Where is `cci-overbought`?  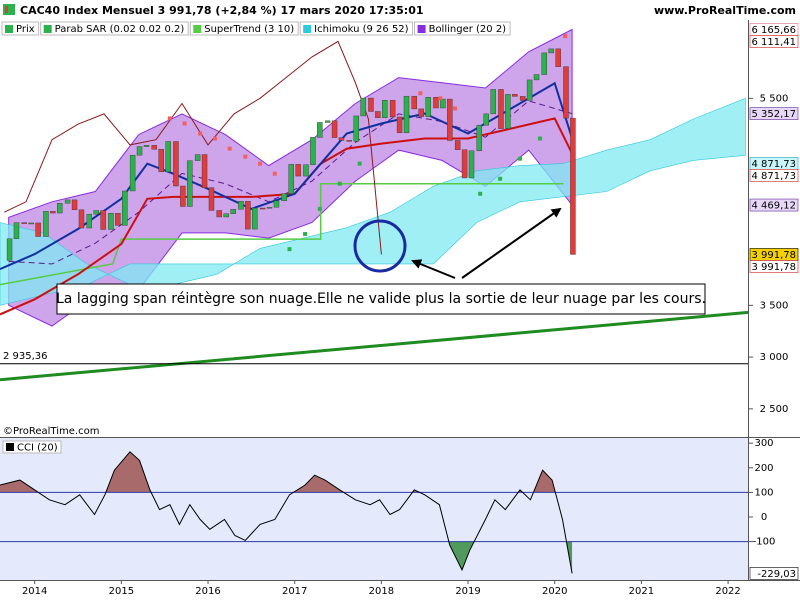 cci-overbought is located at coordinates (286, 472).